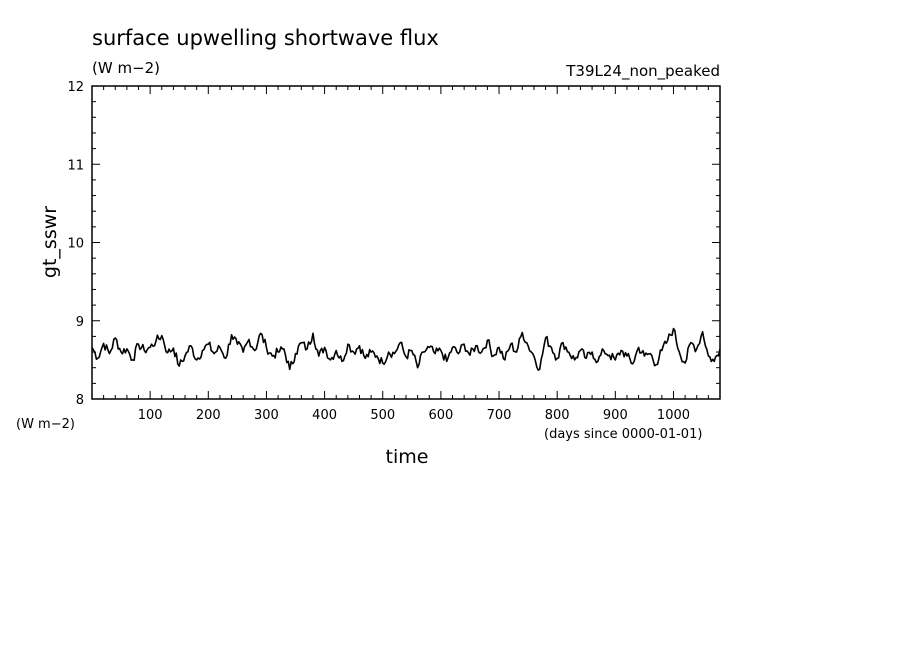  I want to click on y-tick-label: 12, so click(75, 87).